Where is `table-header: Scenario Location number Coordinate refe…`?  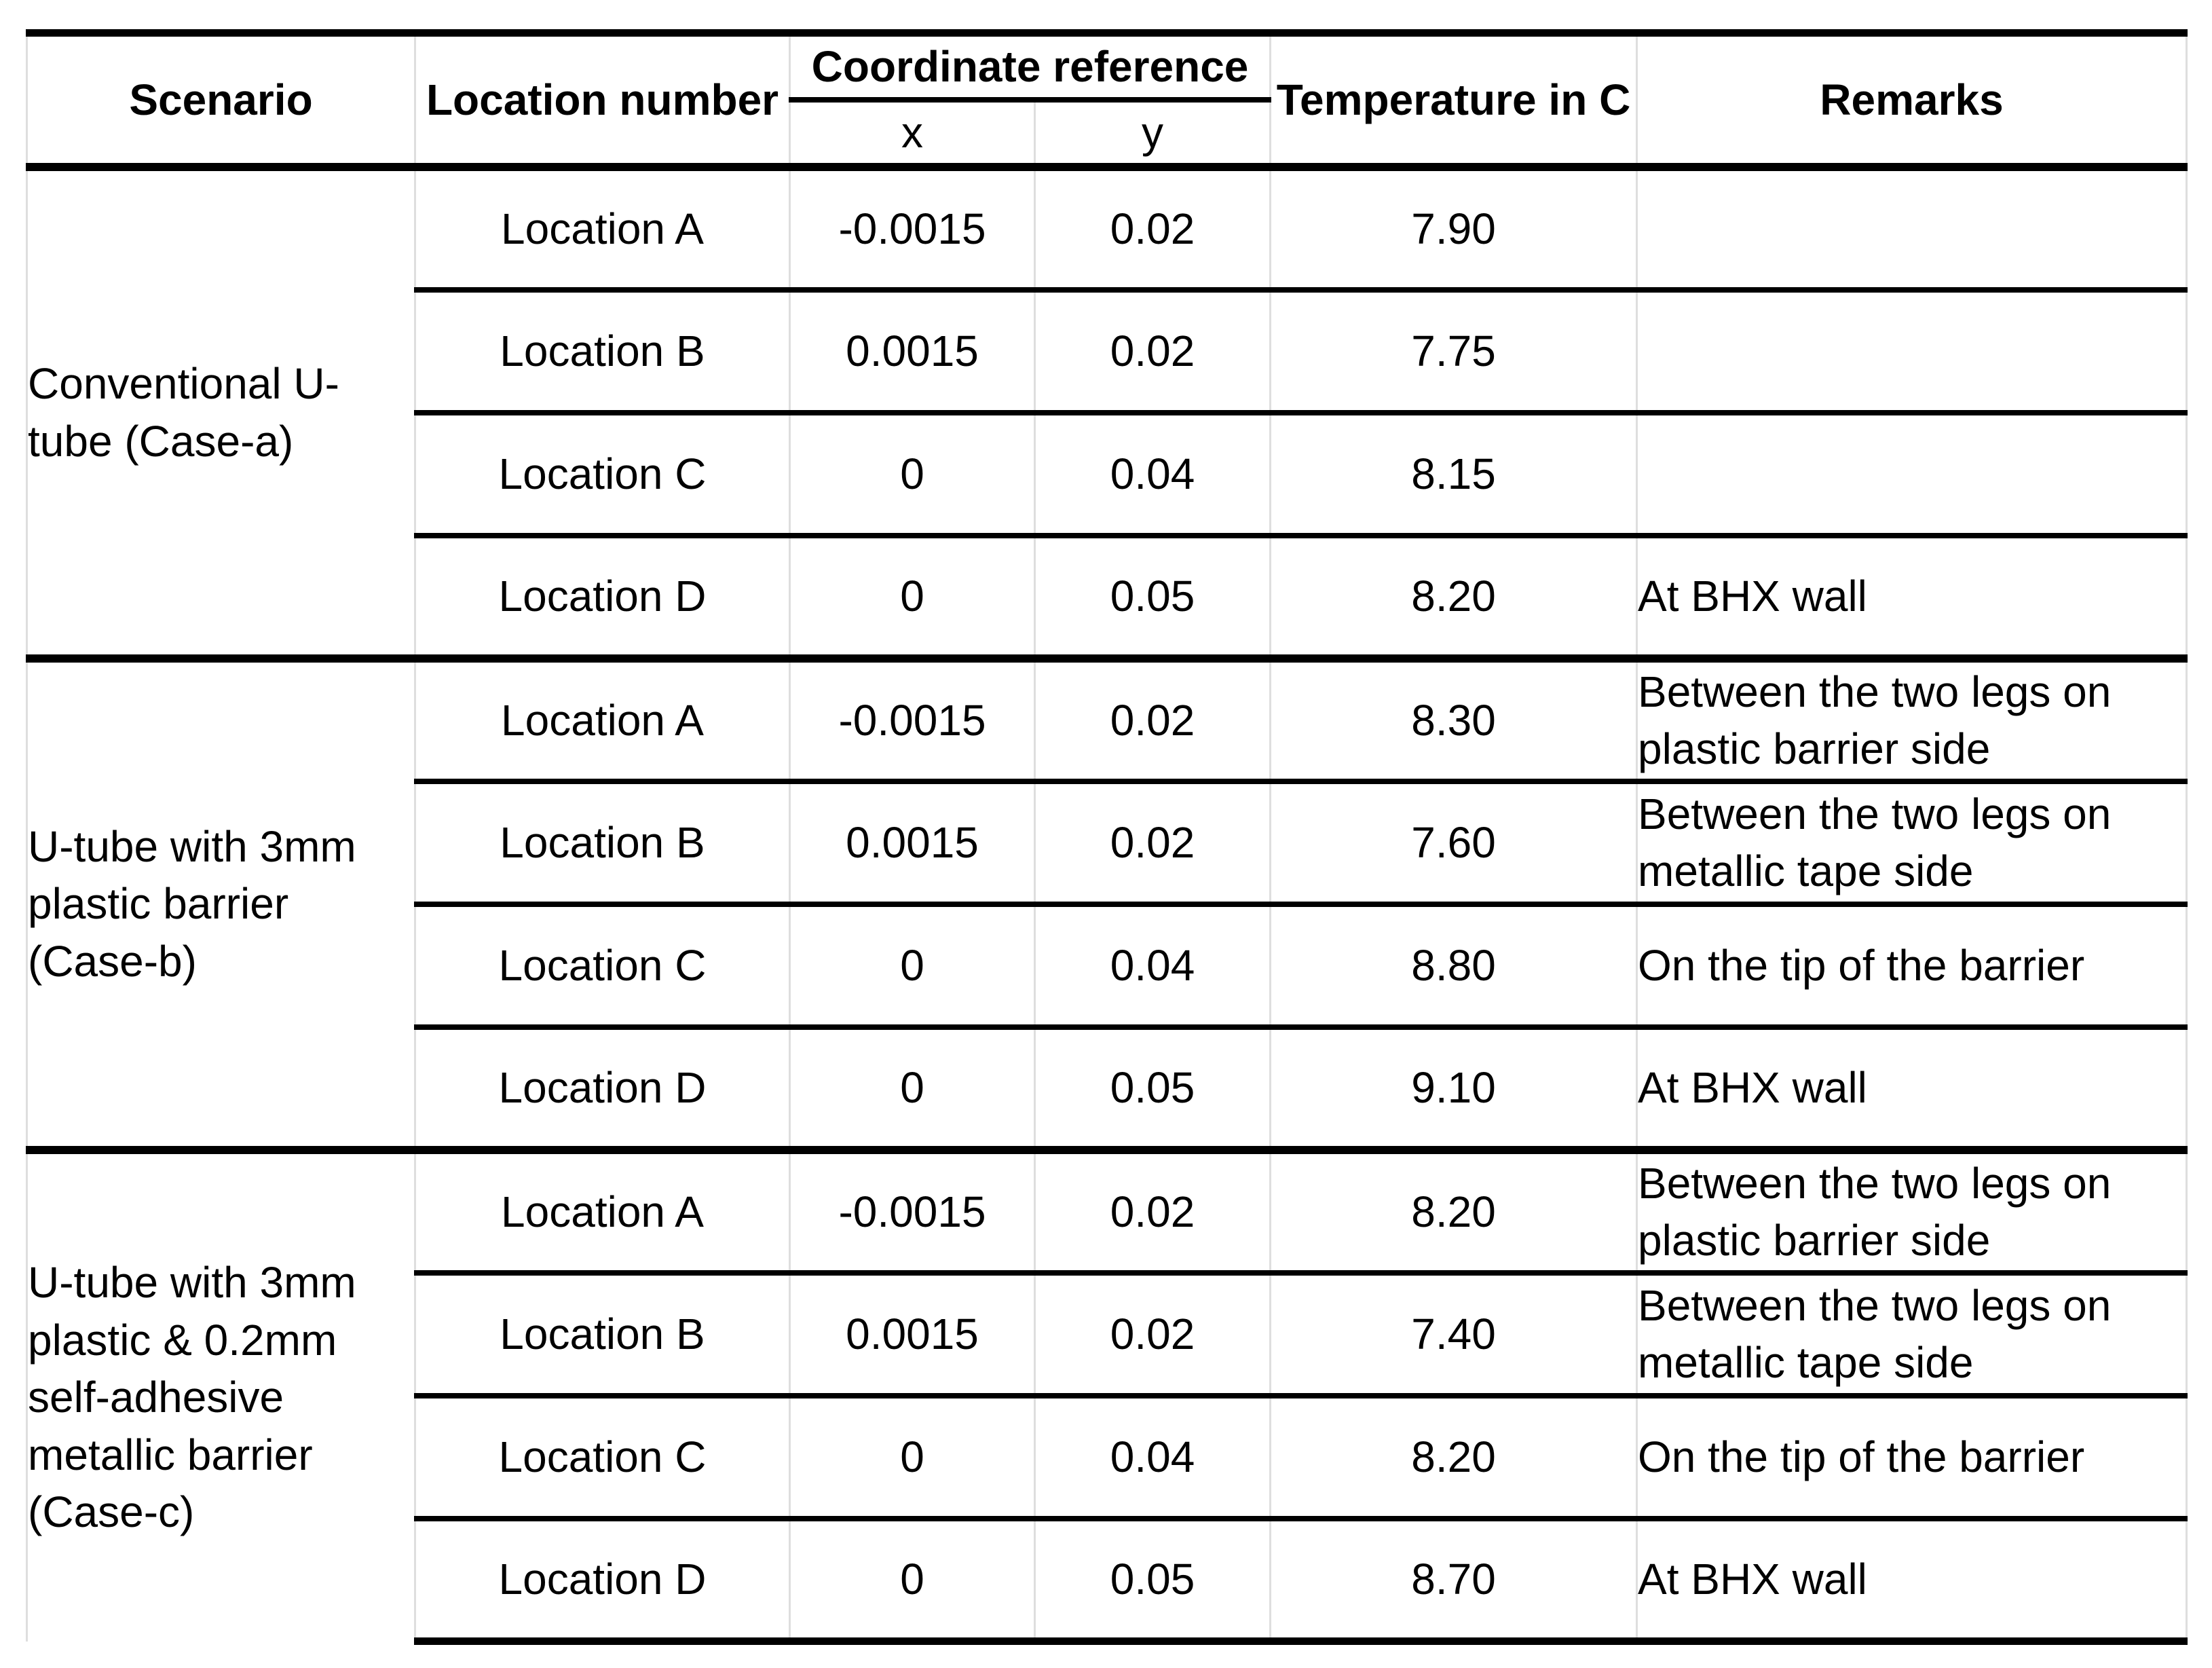
table-header: Scenario Location number Coordinate refe… is located at coordinates (1107, 98).